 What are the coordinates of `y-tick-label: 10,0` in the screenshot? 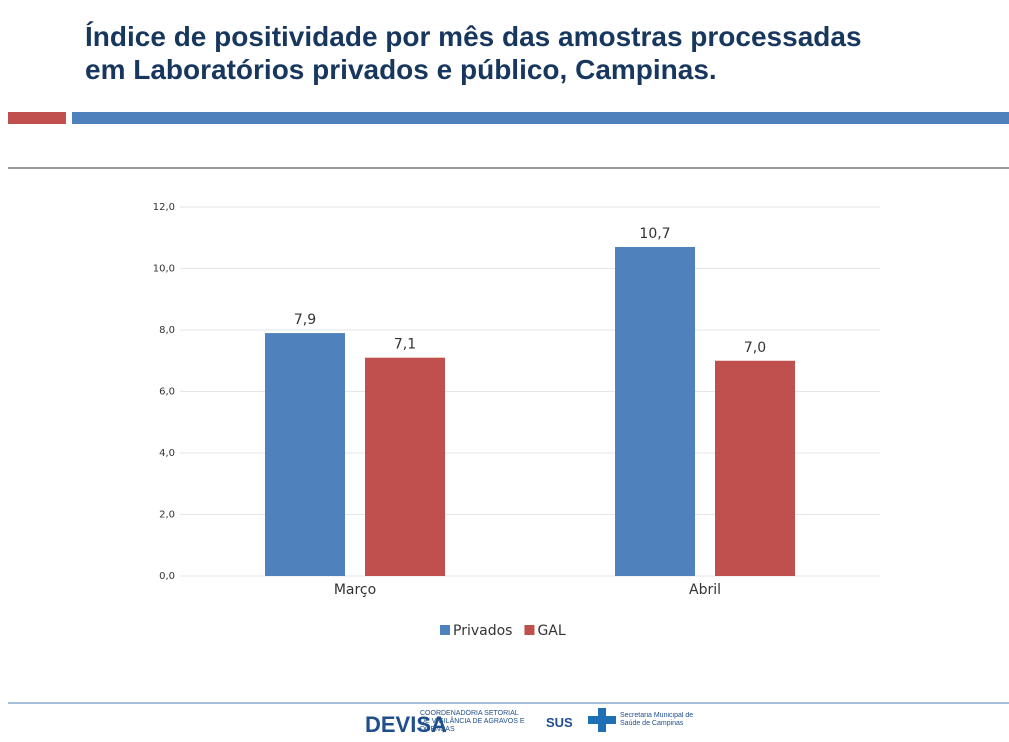 It's located at (164, 269).